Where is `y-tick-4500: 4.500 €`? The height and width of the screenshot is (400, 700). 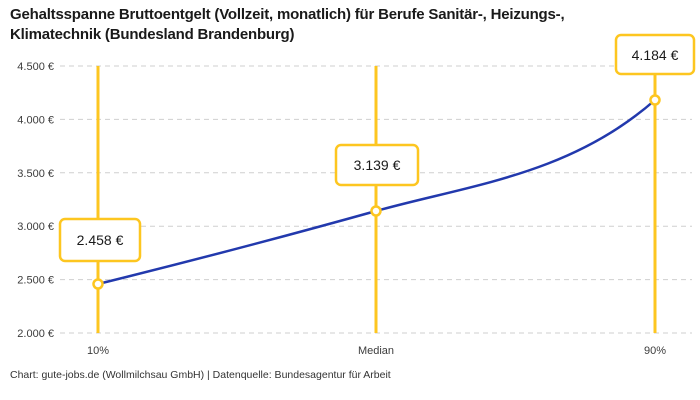
y-tick-4500: 4.500 € is located at coordinates (35, 67).